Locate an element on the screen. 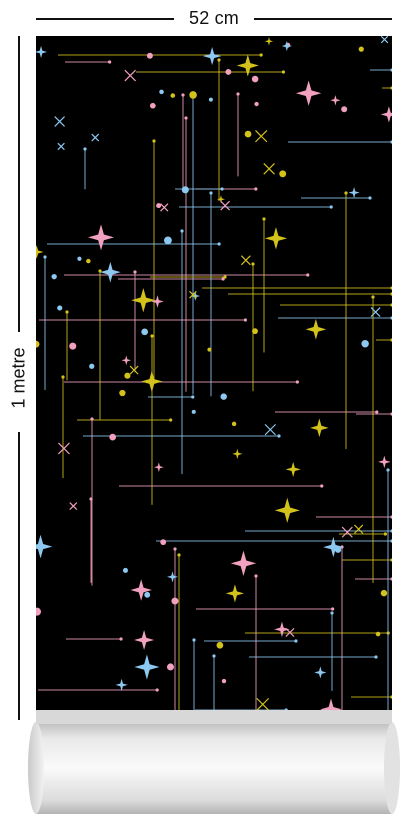  wallpaper-roll is located at coordinates (214, 765).